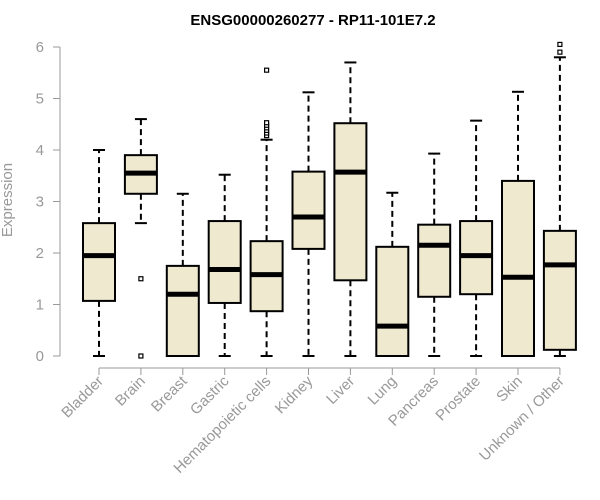 This screenshot has height=500, width=600. I want to click on x-tick-label: Breast, so click(169, 393).